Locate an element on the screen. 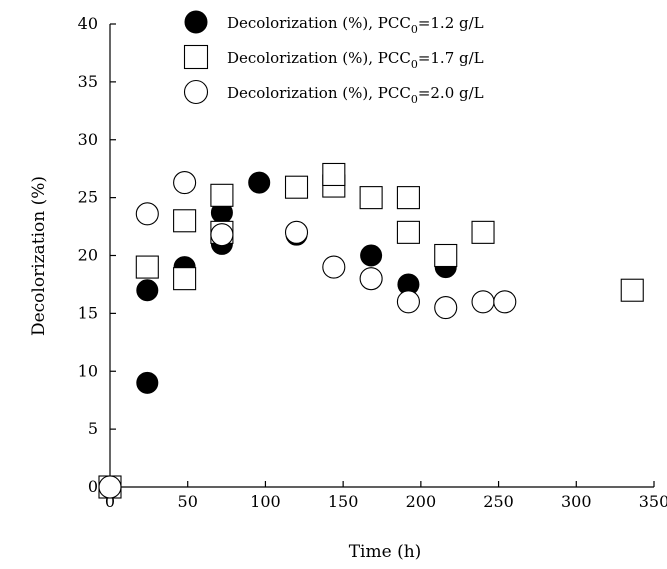  y-tick-label: 0 is located at coordinates (93, 486).